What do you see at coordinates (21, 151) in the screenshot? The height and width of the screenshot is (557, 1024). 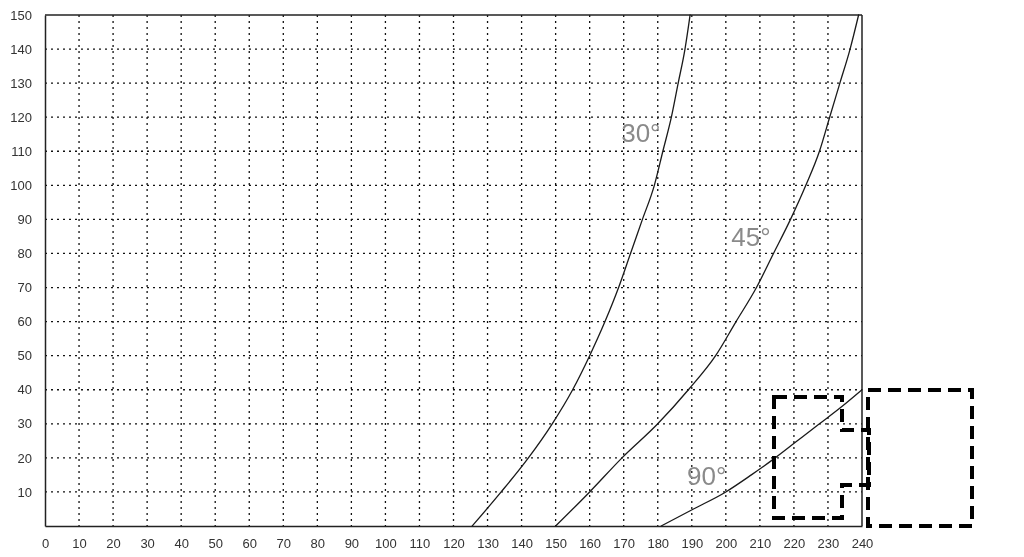 I see `y-tick-label: 110` at bounding box center [21, 151].